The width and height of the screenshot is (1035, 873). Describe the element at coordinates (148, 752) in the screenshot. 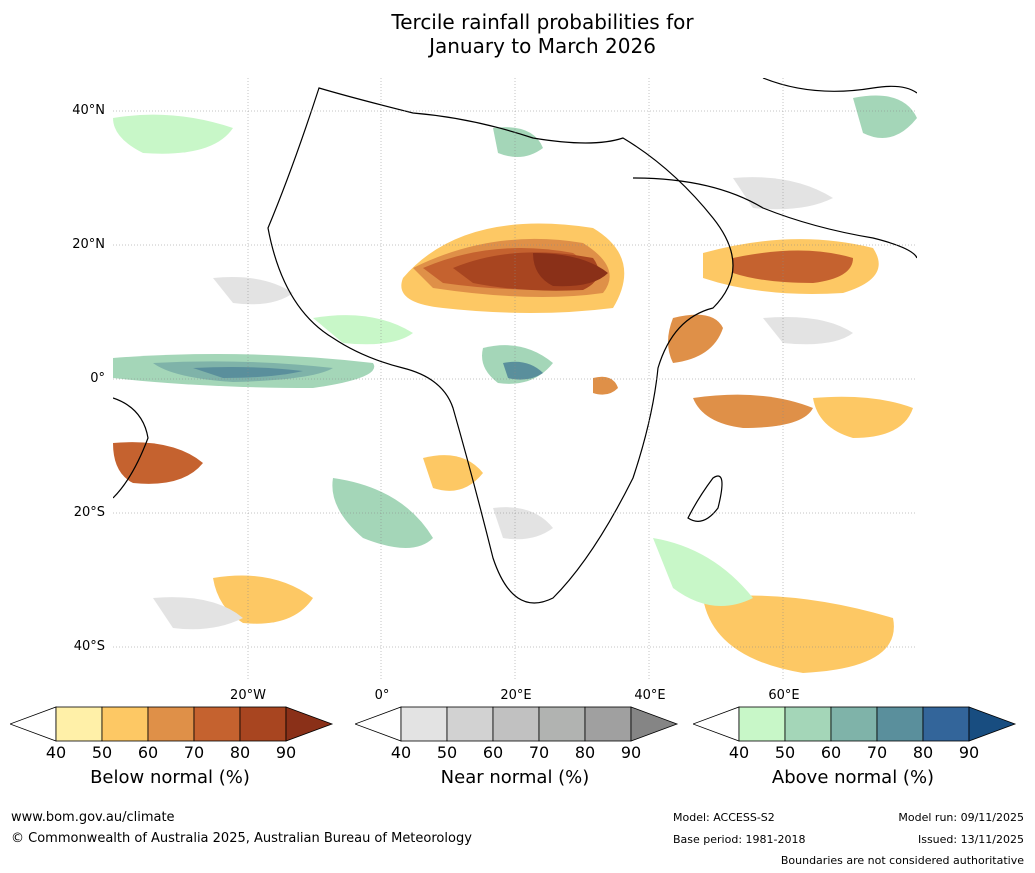

I see `below-tick-60: 60` at that location.